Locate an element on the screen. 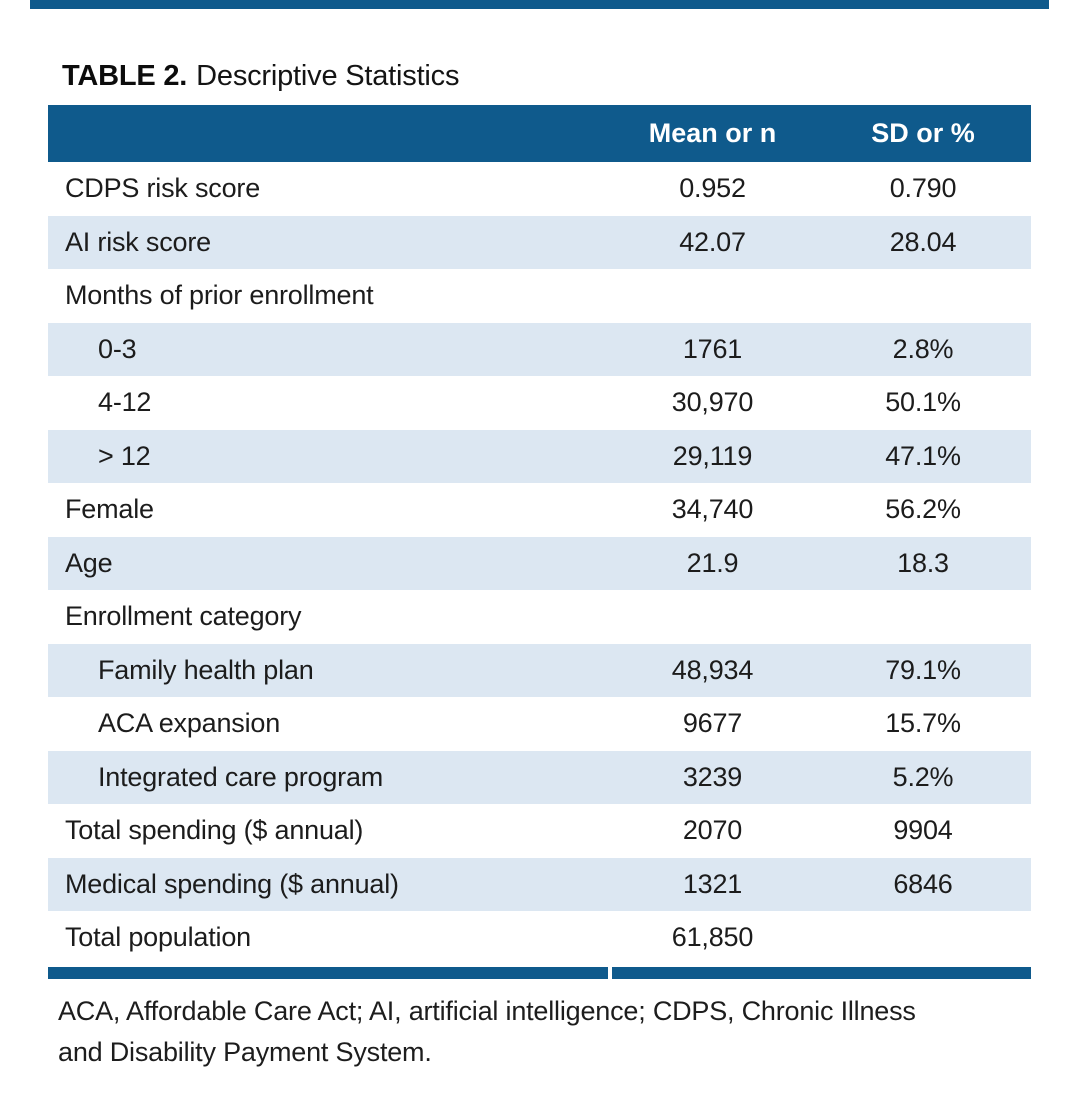 This screenshot has width=1079, height=1116. bottom-rule-right-segment is located at coordinates (821, 972).